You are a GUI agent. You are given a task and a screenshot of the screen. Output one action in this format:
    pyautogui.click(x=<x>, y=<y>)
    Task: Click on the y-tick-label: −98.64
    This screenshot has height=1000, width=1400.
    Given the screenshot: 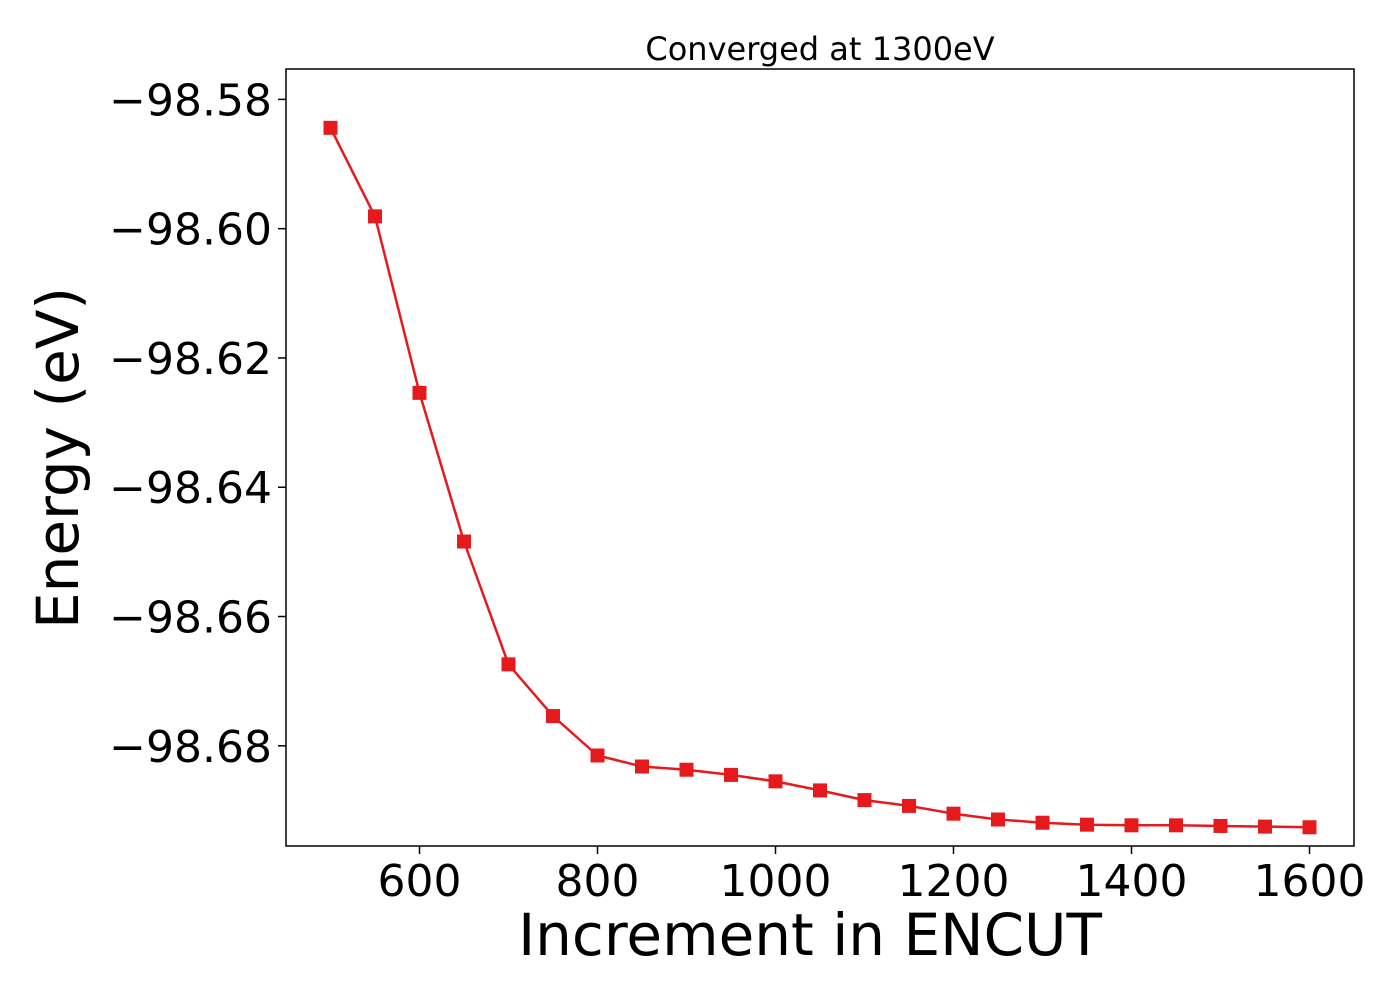 What is the action you would take?
    pyautogui.click(x=190, y=488)
    